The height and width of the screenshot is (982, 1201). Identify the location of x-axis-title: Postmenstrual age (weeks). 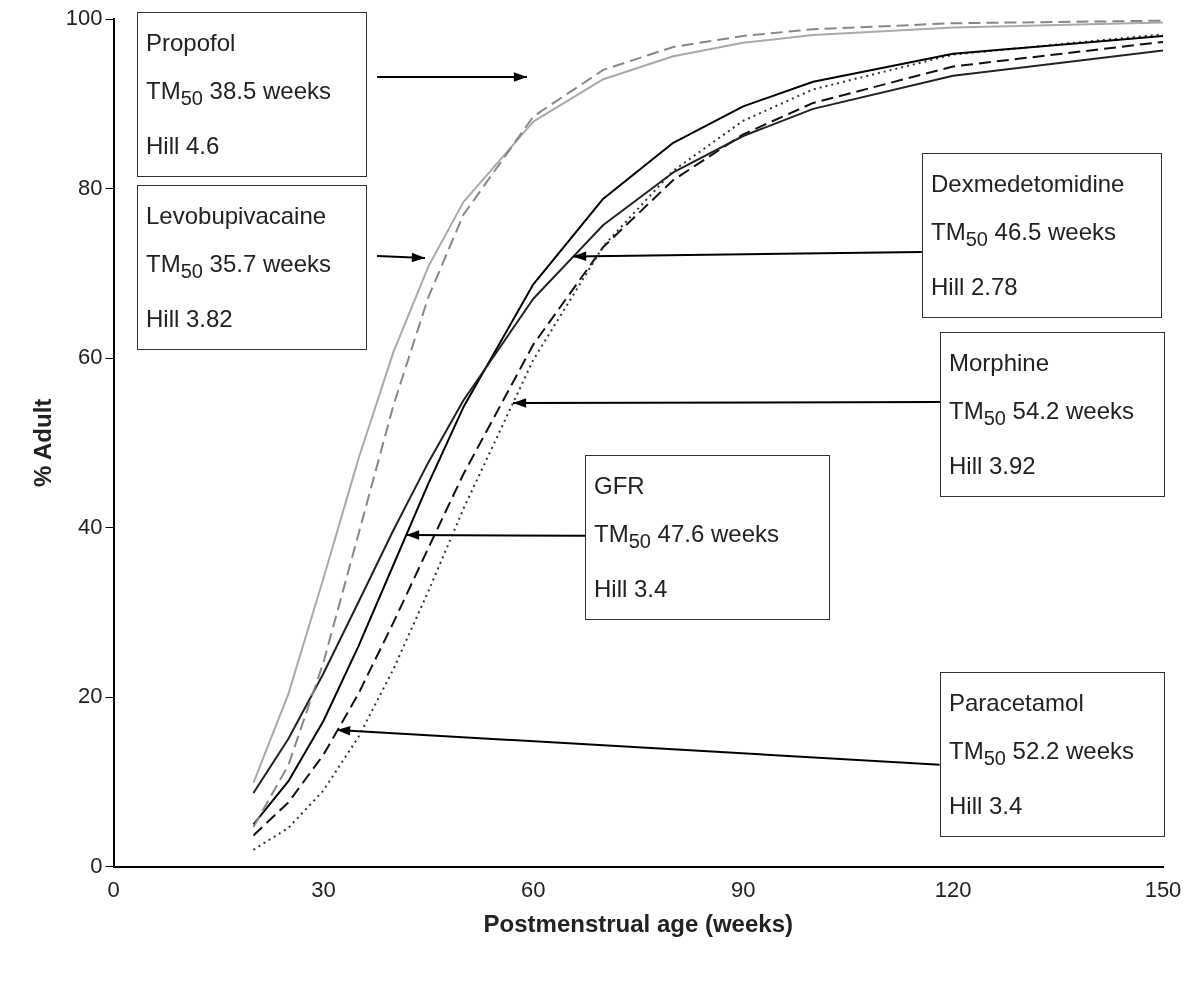
(638, 924).